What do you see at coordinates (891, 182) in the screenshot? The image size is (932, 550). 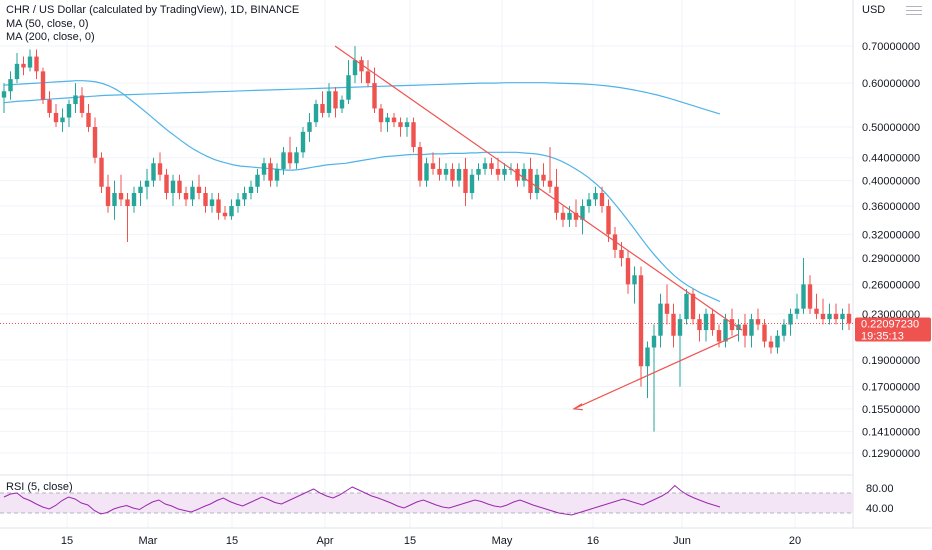 I see `price-tick-label: 0.40000000` at bounding box center [891, 182].